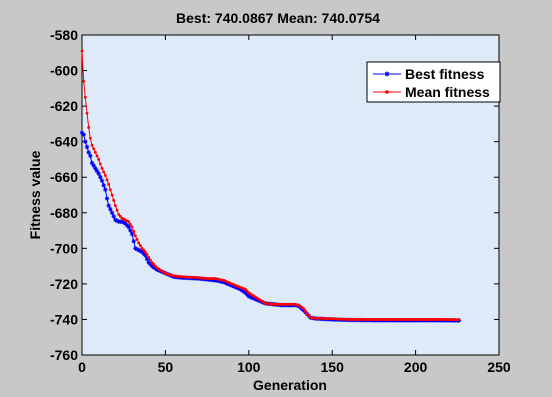 The width and height of the screenshot is (552, 397). What do you see at coordinates (64, 177) in the screenshot?
I see `y-tick-label: -660` at bounding box center [64, 177].